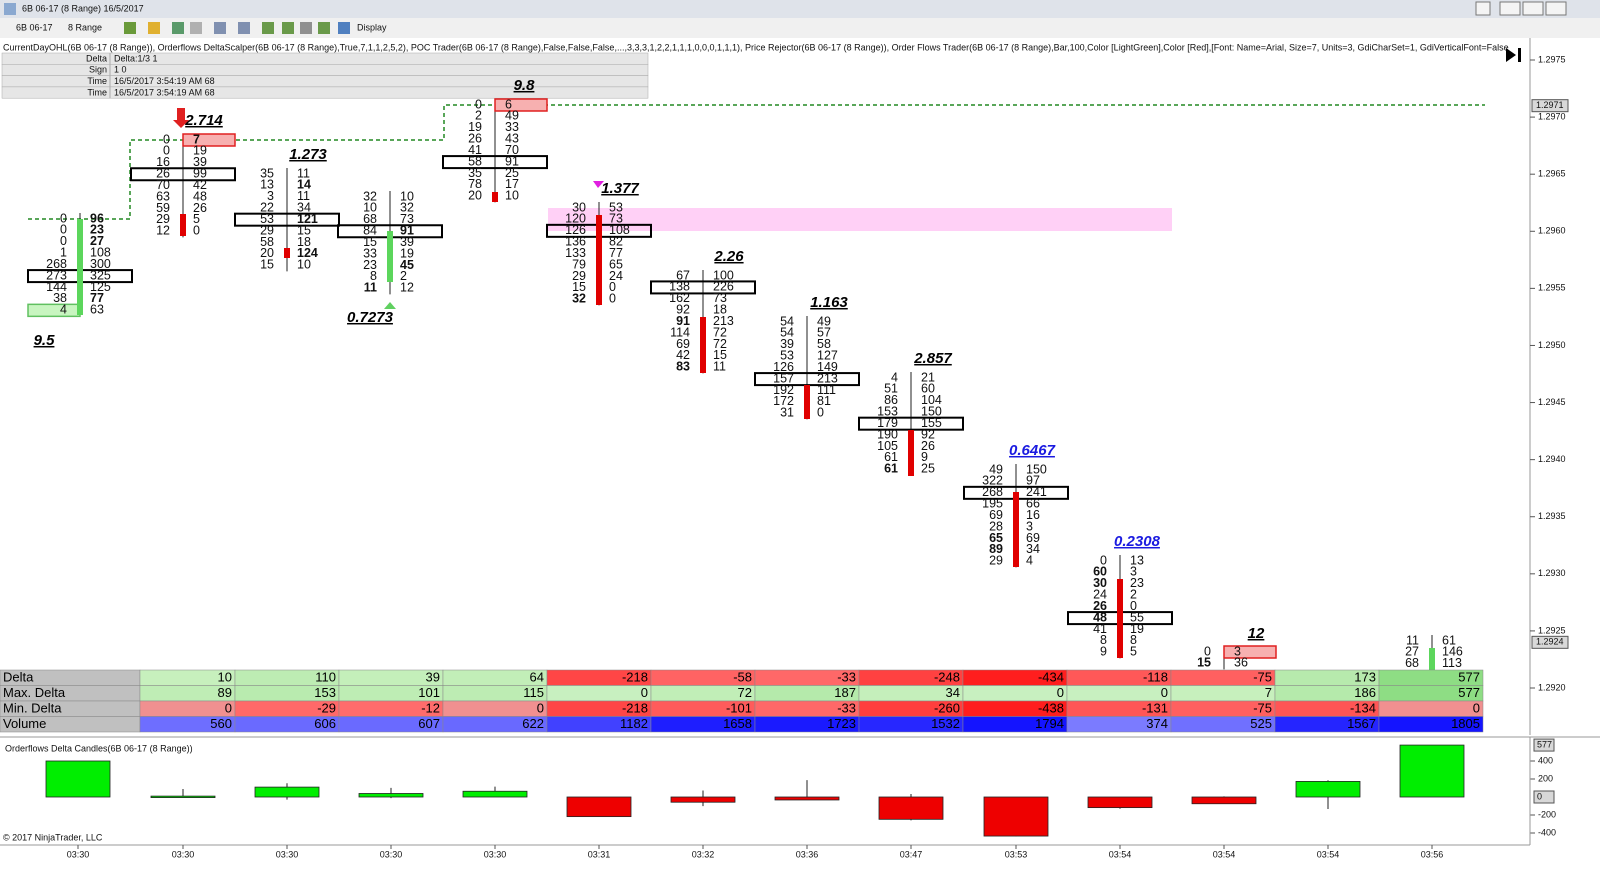  I want to click on delta-marker, so click(1544, 797).